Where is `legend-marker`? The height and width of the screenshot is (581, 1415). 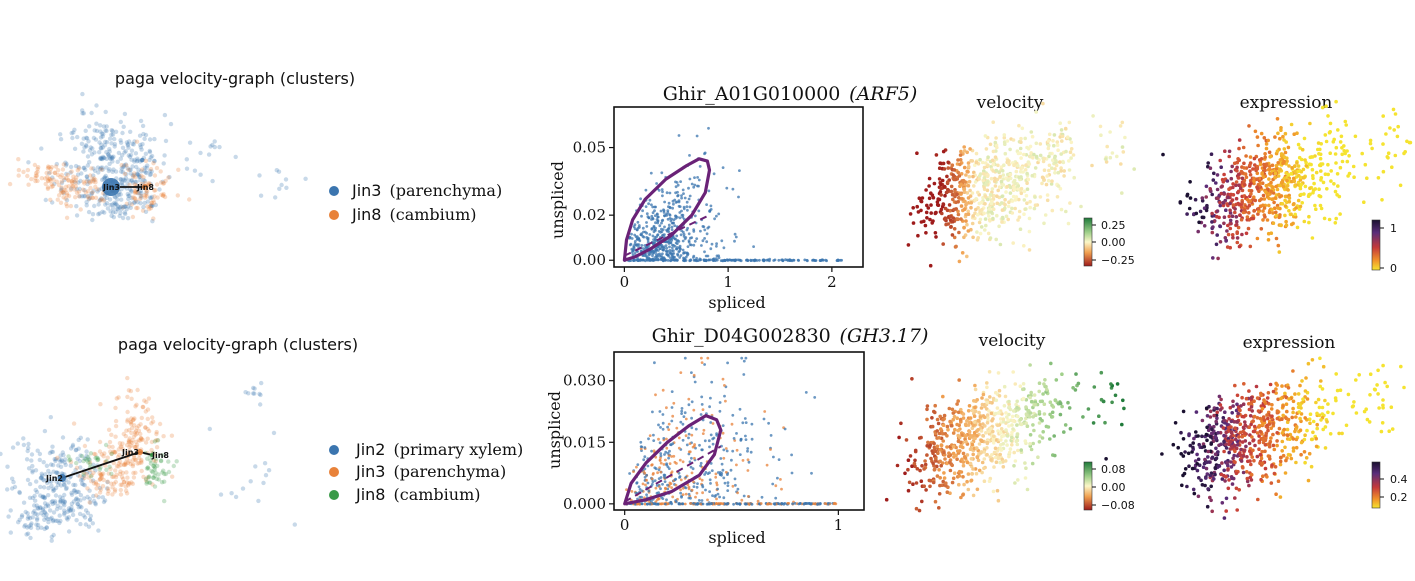 legend-marker is located at coordinates (334, 215).